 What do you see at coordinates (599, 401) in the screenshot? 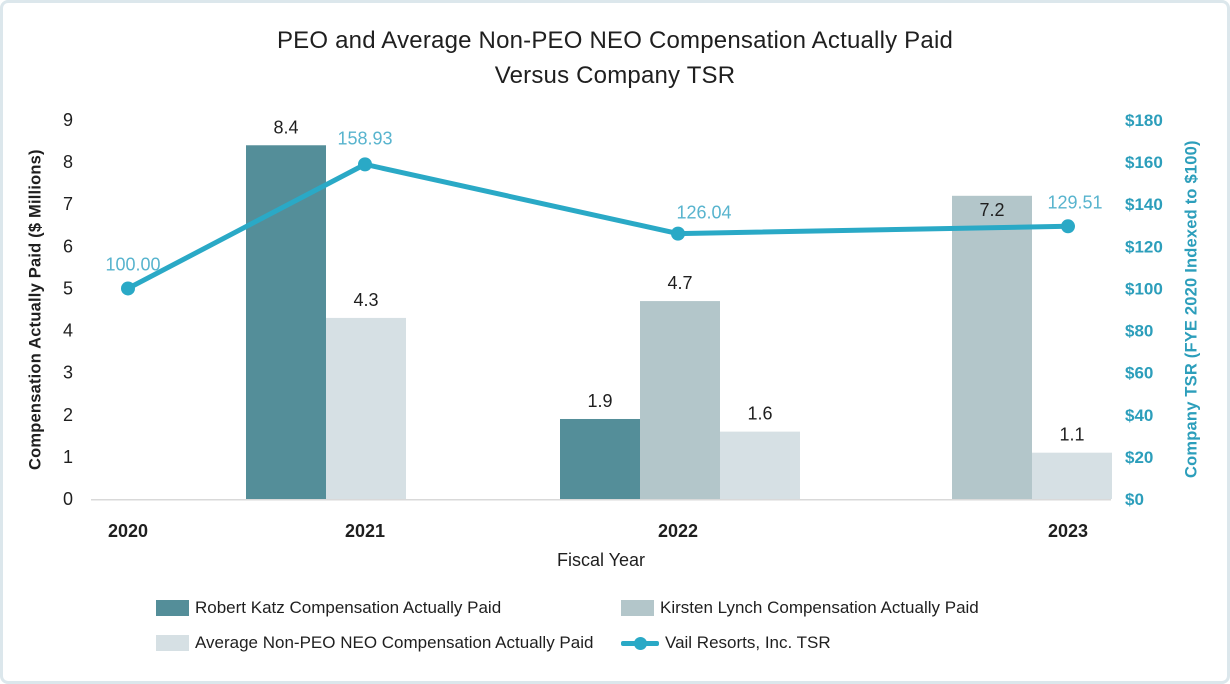
I see `bar-value-label: 1.9` at bounding box center [599, 401].